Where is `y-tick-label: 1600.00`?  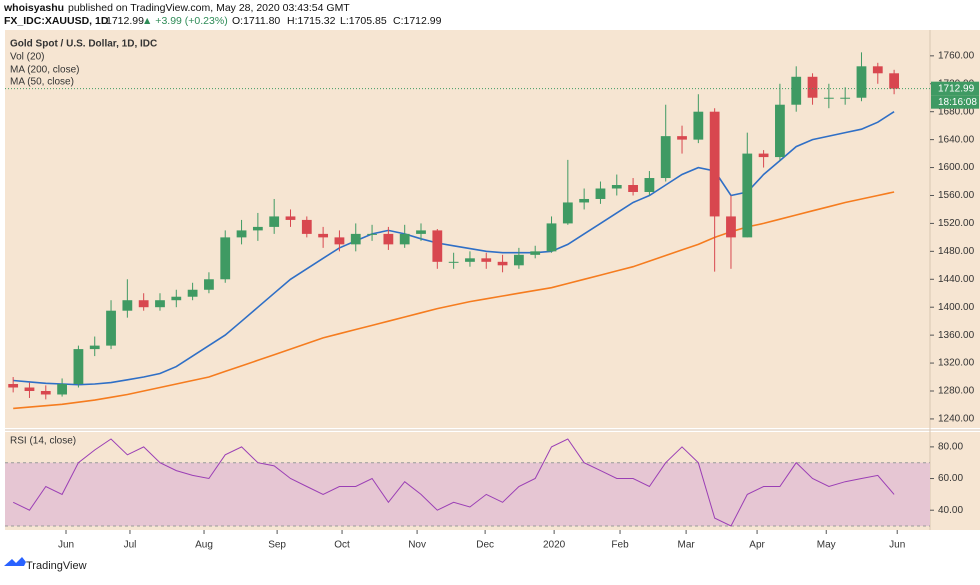 y-tick-label: 1600.00 is located at coordinates (956, 167).